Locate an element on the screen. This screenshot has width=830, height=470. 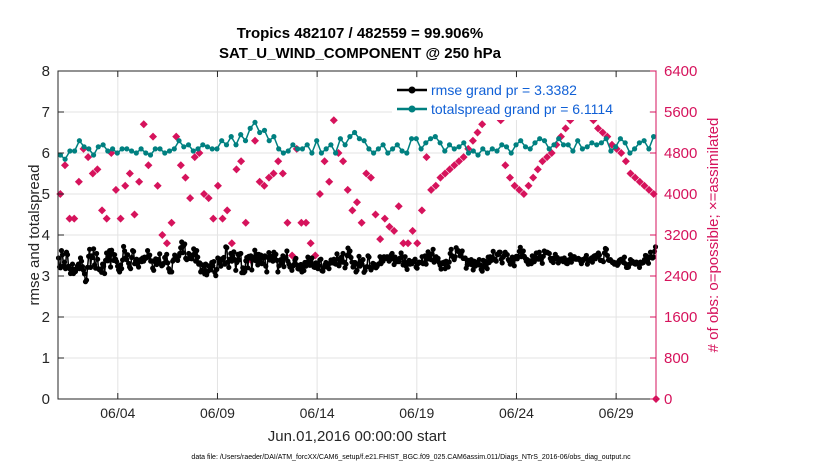
x-tick-label: 06/19 is located at coordinates (416, 413).